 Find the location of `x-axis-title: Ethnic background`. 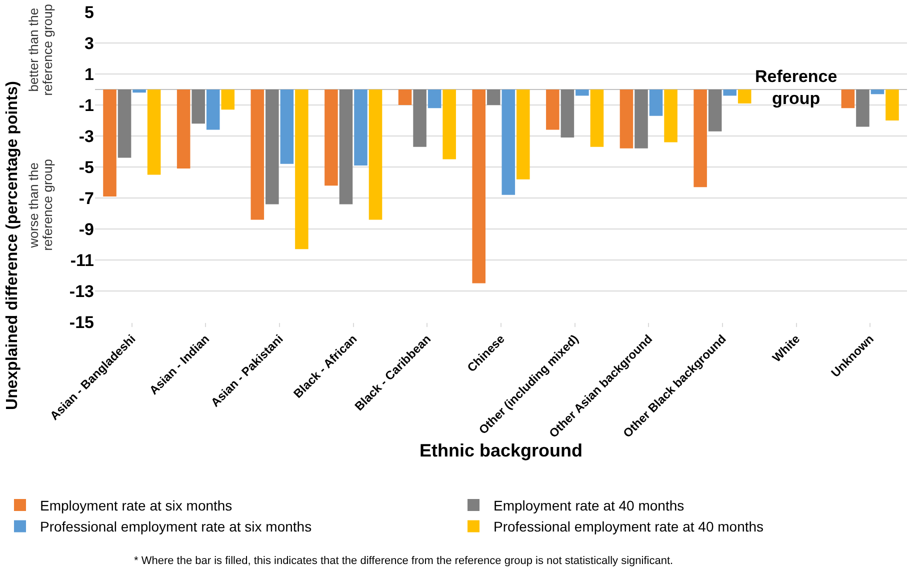

x-axis-title: Ethnic background is located at coordinates (501, 450).